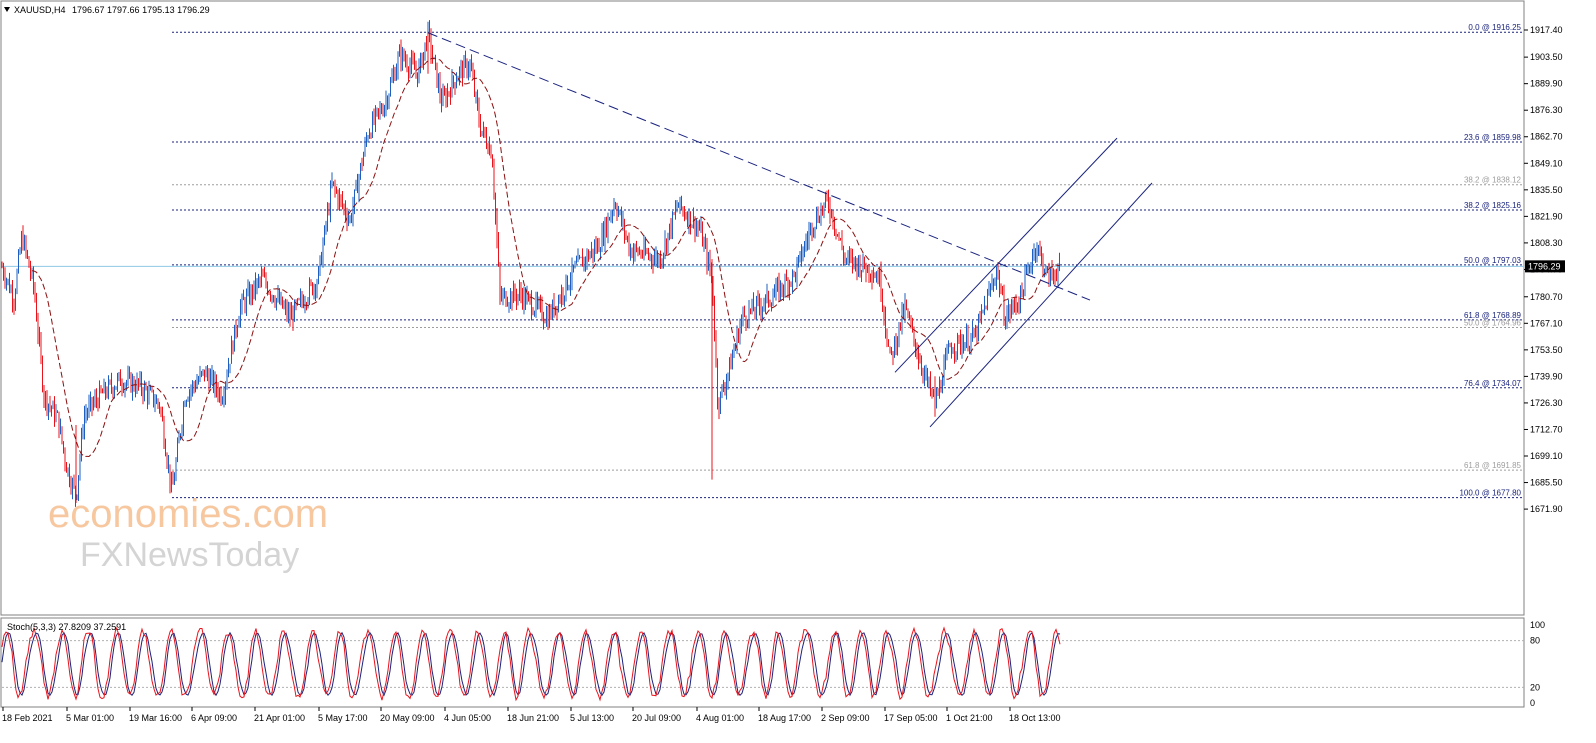 The image size is (1596, 743). Describe the element at coordinates (1546, 350) in the screenshot. I see `price-tick-label: 1753.50` at that location.